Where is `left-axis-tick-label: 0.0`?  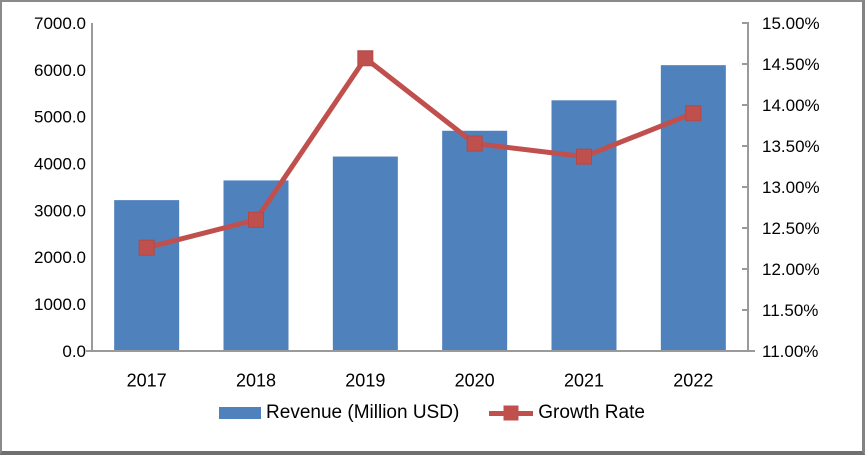 left-axis-tick-label: 0.0 is located at coordinates (74, 351).